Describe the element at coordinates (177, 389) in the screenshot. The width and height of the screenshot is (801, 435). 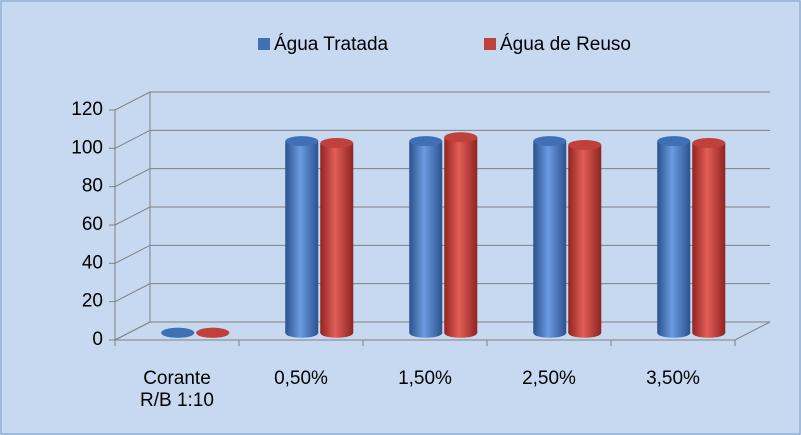
I see `x-tick-label: Corante R/B 1:10` at that location.